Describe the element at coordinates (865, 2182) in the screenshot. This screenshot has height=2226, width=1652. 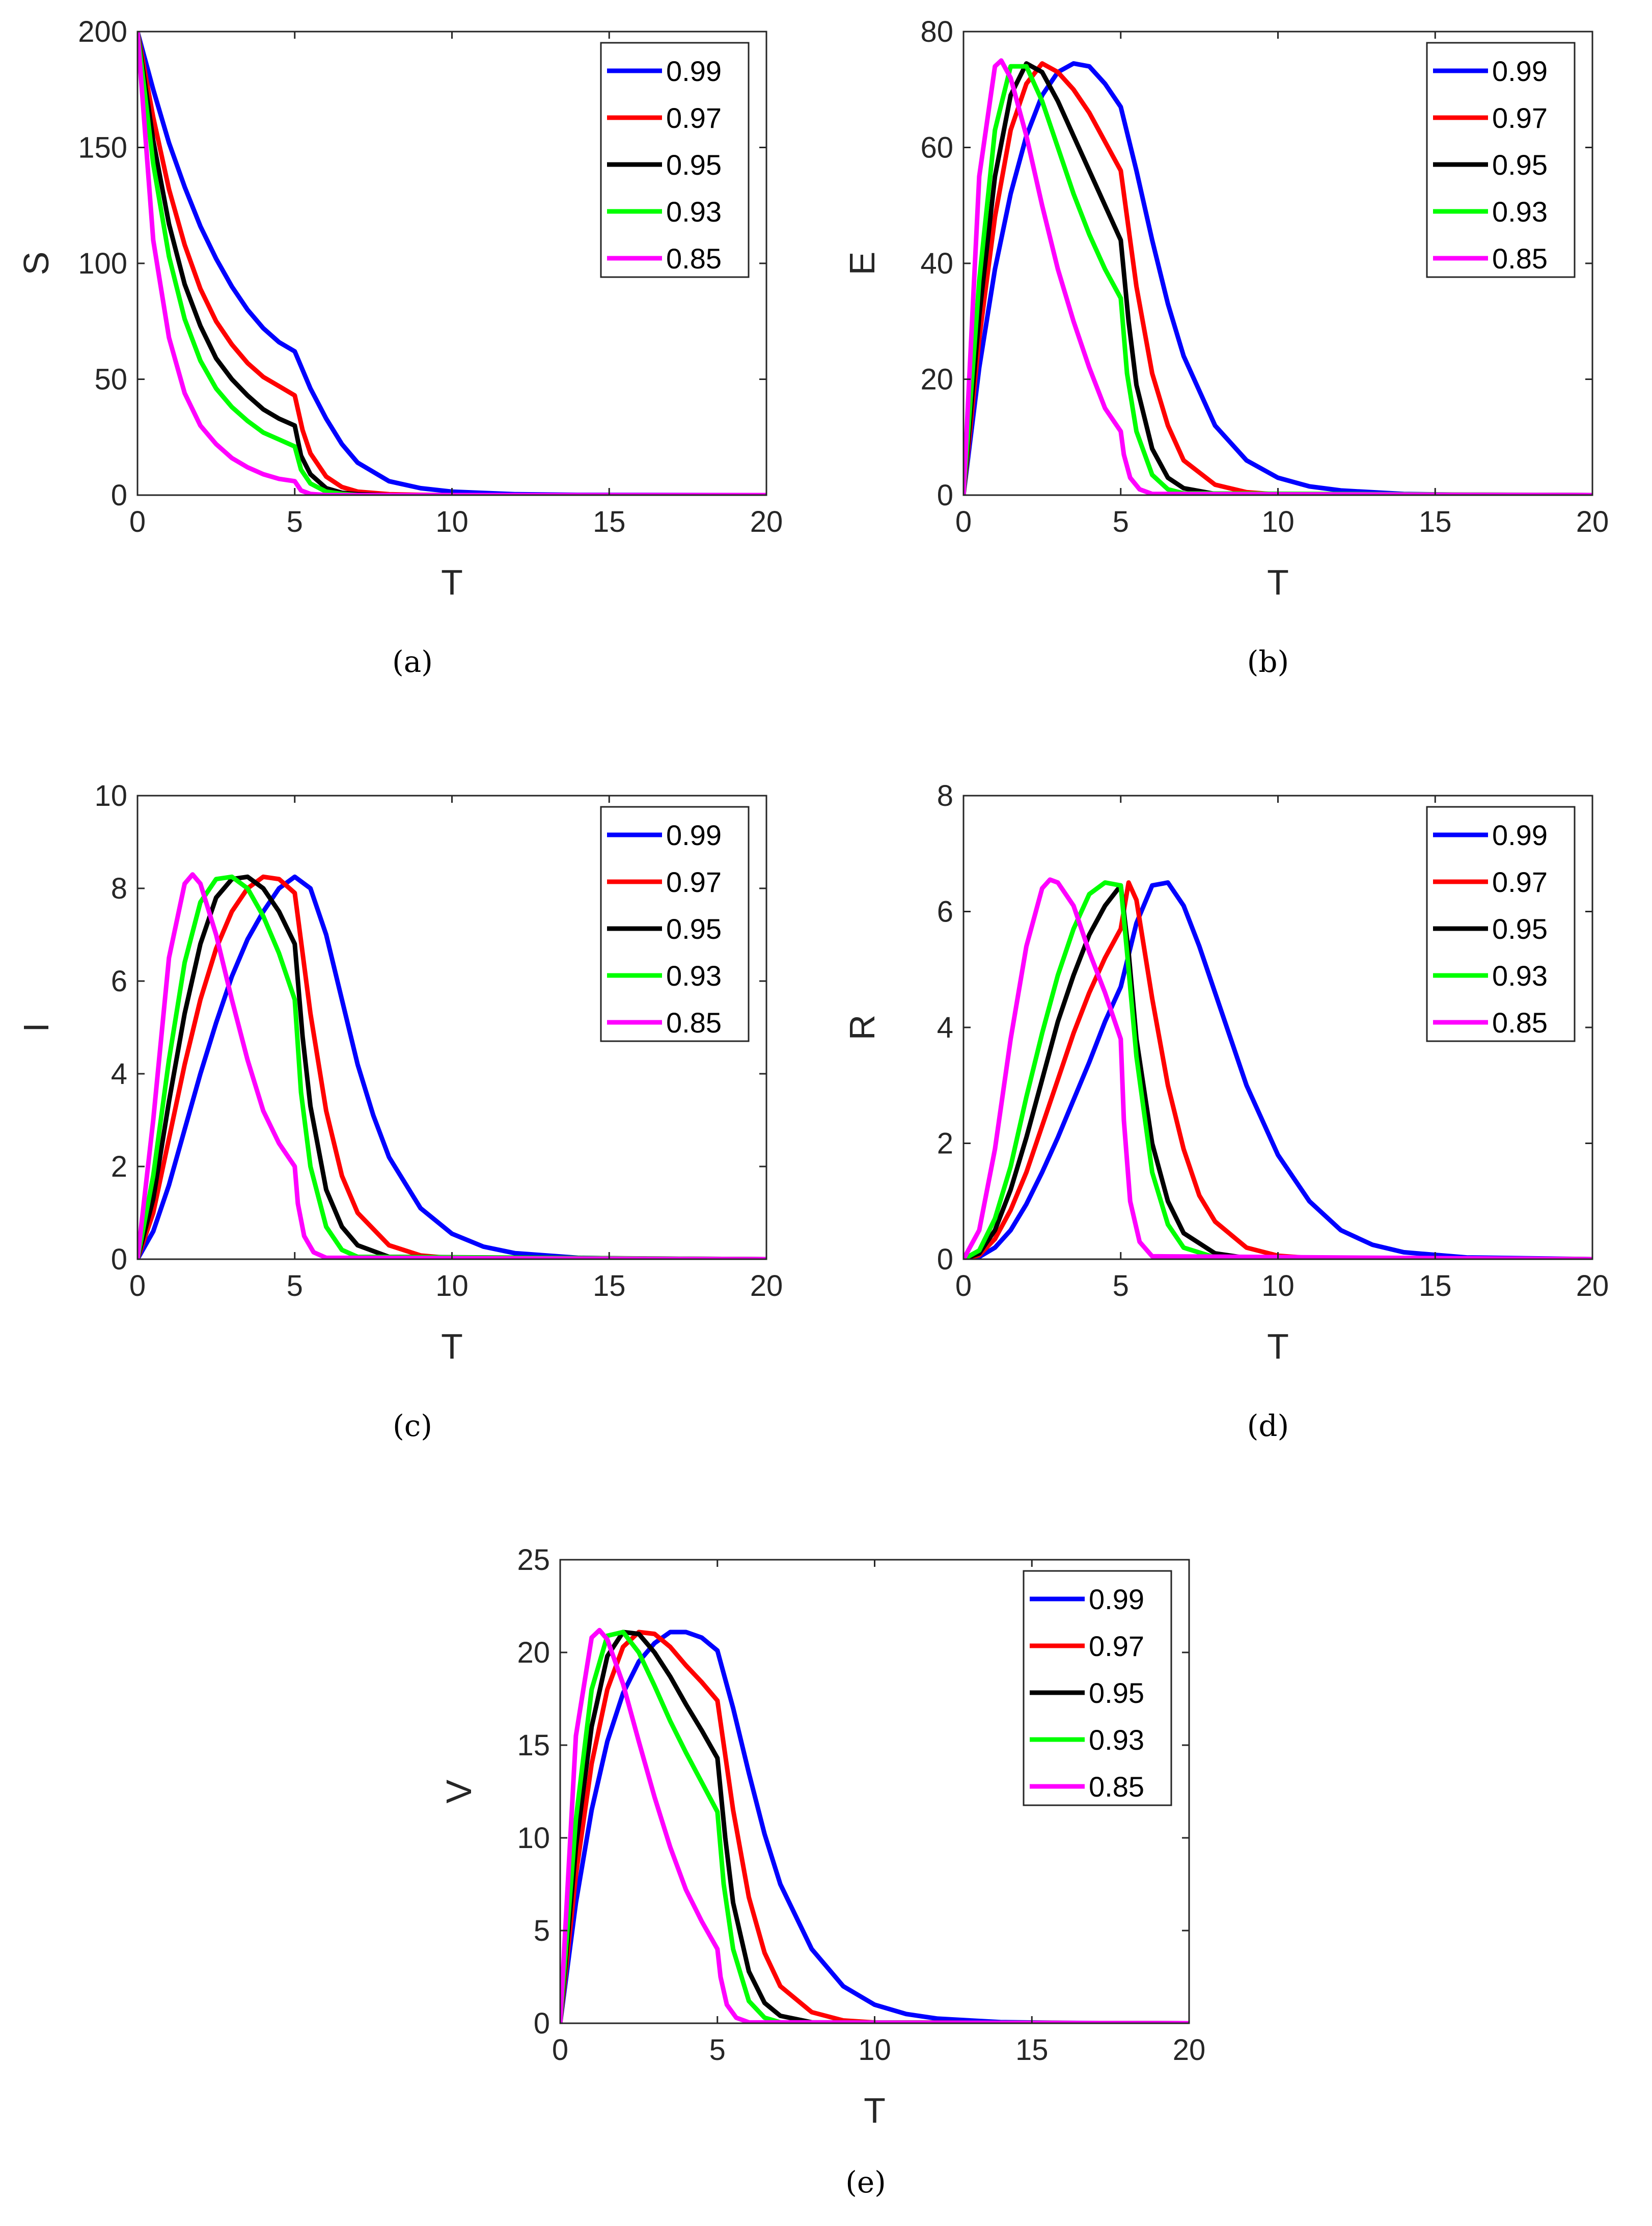
I see `caption-e: (e)` at that location.